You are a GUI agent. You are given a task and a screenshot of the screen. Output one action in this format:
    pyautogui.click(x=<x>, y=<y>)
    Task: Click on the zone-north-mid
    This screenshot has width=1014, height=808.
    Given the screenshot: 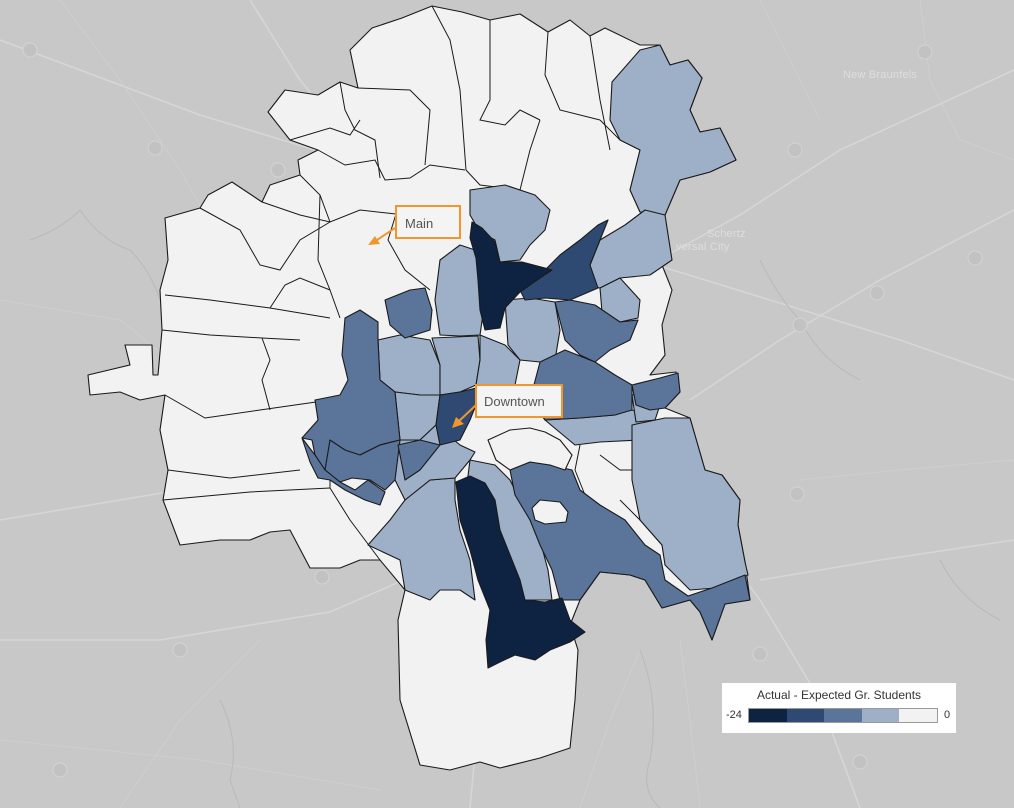 What is the action you would take?
    pyautogui.click(x=532, y=330)
    